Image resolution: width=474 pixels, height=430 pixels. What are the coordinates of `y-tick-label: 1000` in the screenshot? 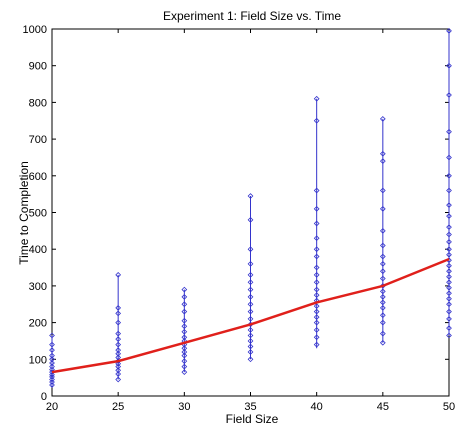 It's located at (35, 30).